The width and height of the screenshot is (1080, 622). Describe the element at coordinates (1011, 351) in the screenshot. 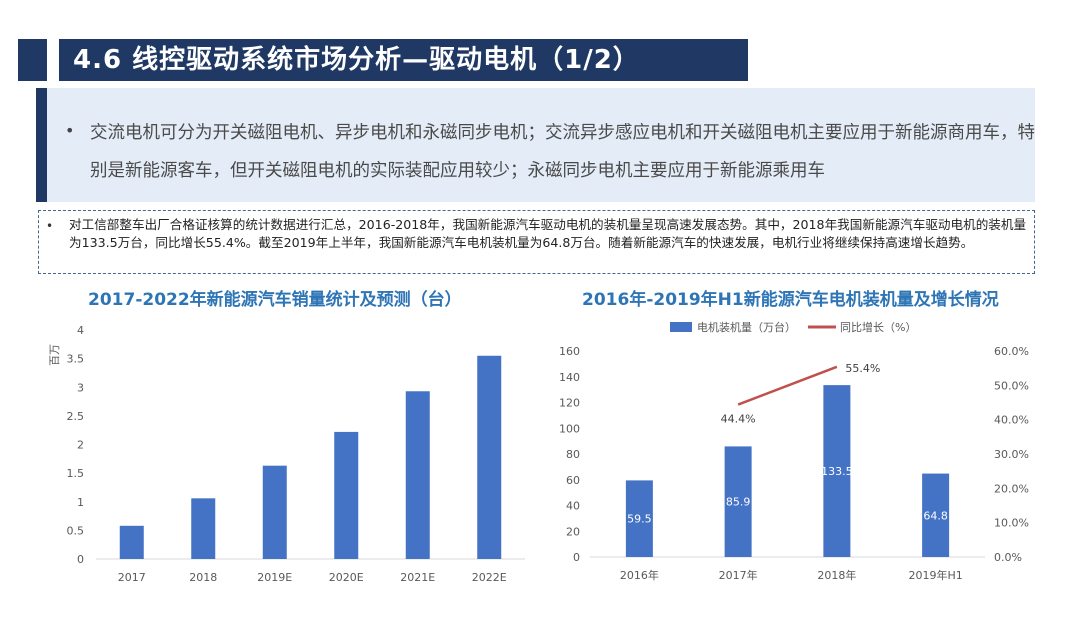

I see `y2-tick-label: 60.0%` at that location.